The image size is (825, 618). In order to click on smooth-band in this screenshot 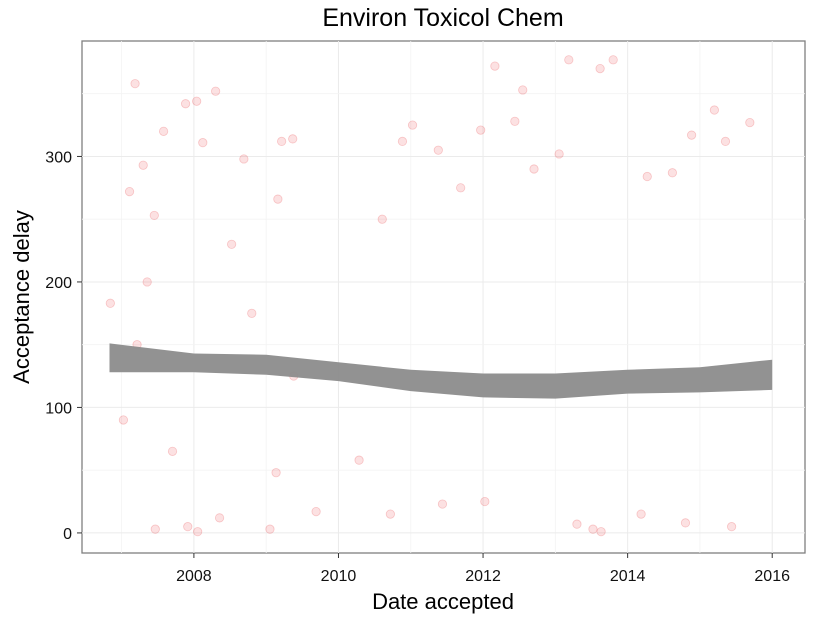, I will do `click(441, 371)`.